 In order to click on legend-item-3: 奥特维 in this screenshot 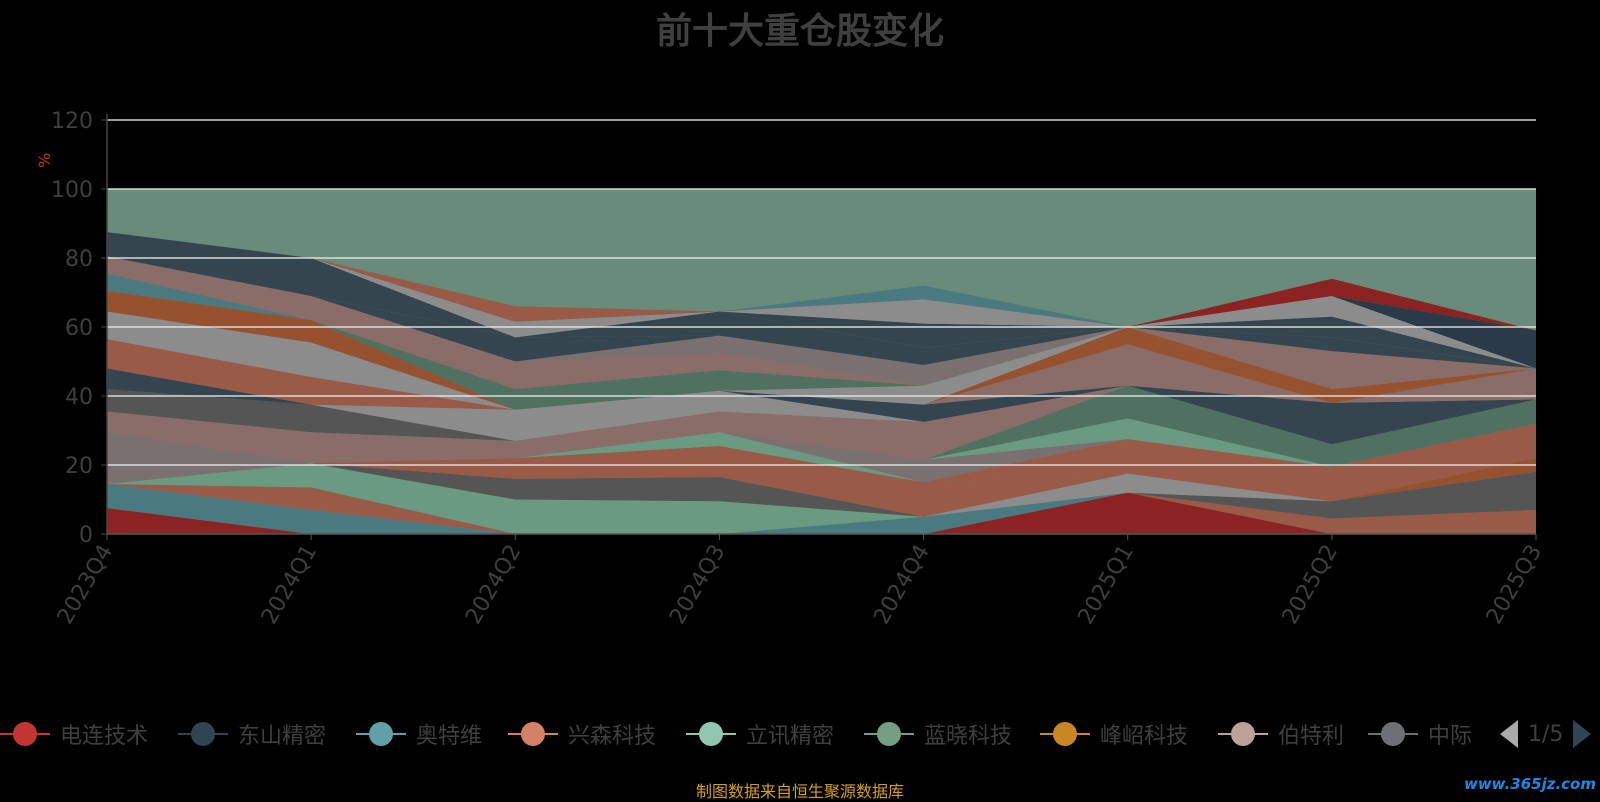, I will do `click(419, 734)`.